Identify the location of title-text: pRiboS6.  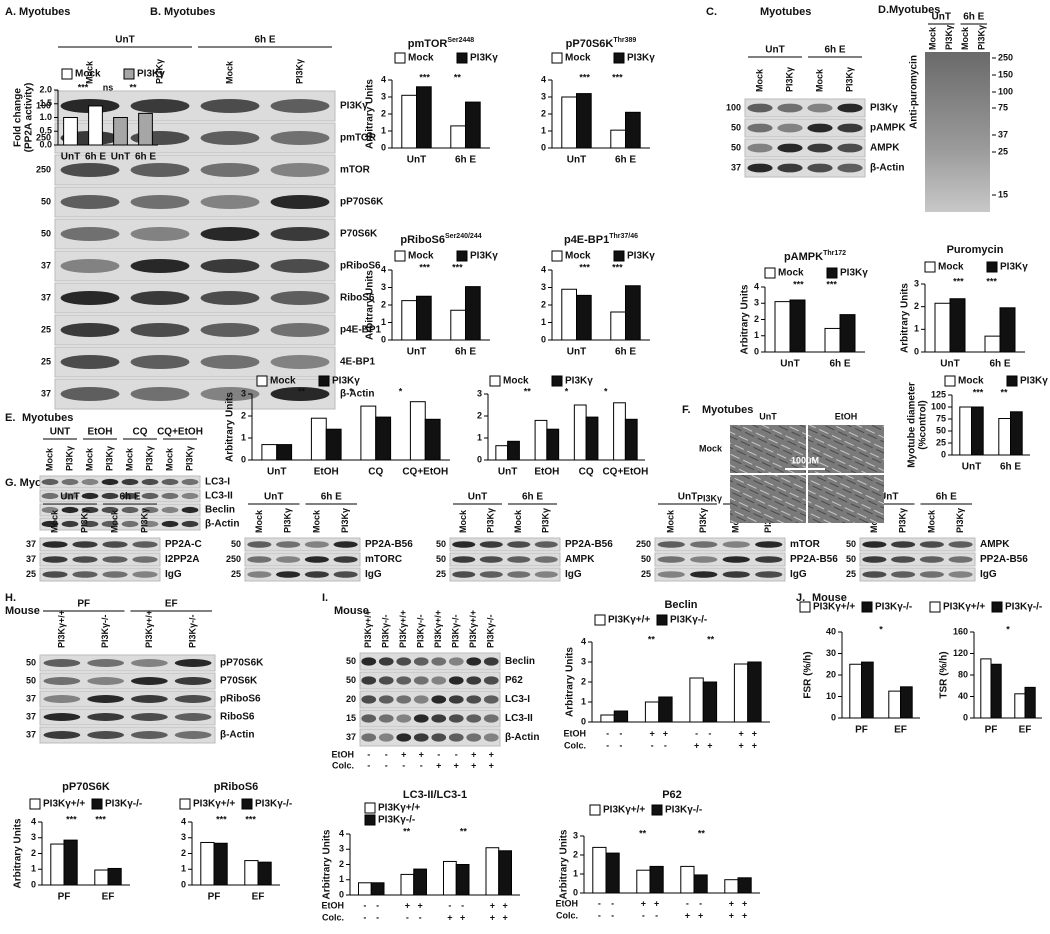
(236, 787).